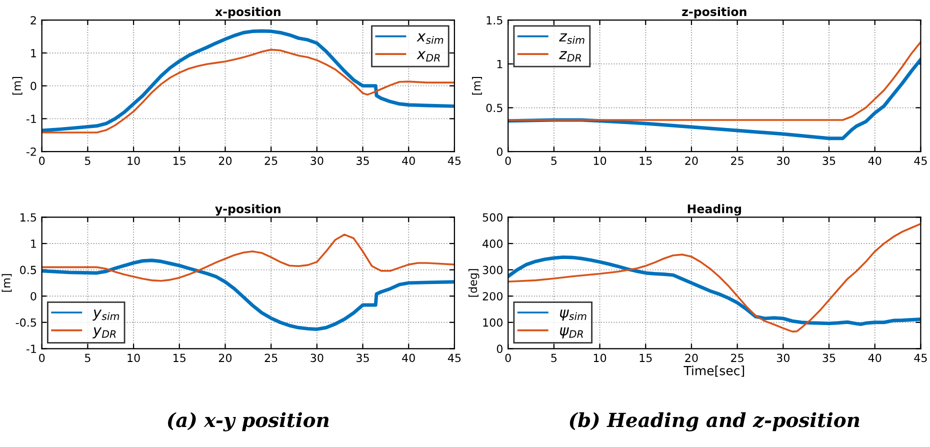  What do you see at coordinates (26, 322) in the screenshot?
I see `y-tick-label: -0.5` at bounding box center [26, 322].